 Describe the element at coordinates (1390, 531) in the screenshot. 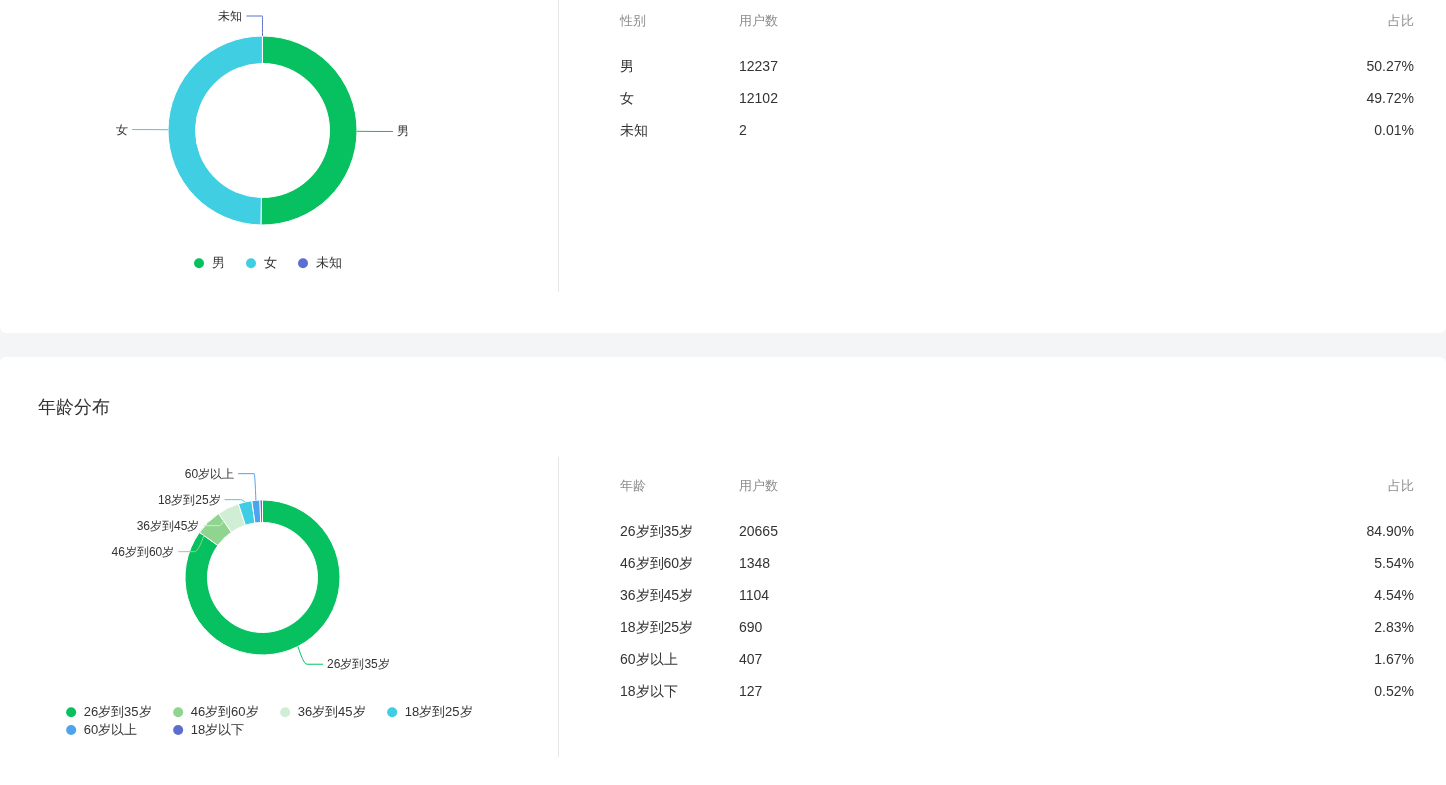

I see `text: 84.90%` at that location.